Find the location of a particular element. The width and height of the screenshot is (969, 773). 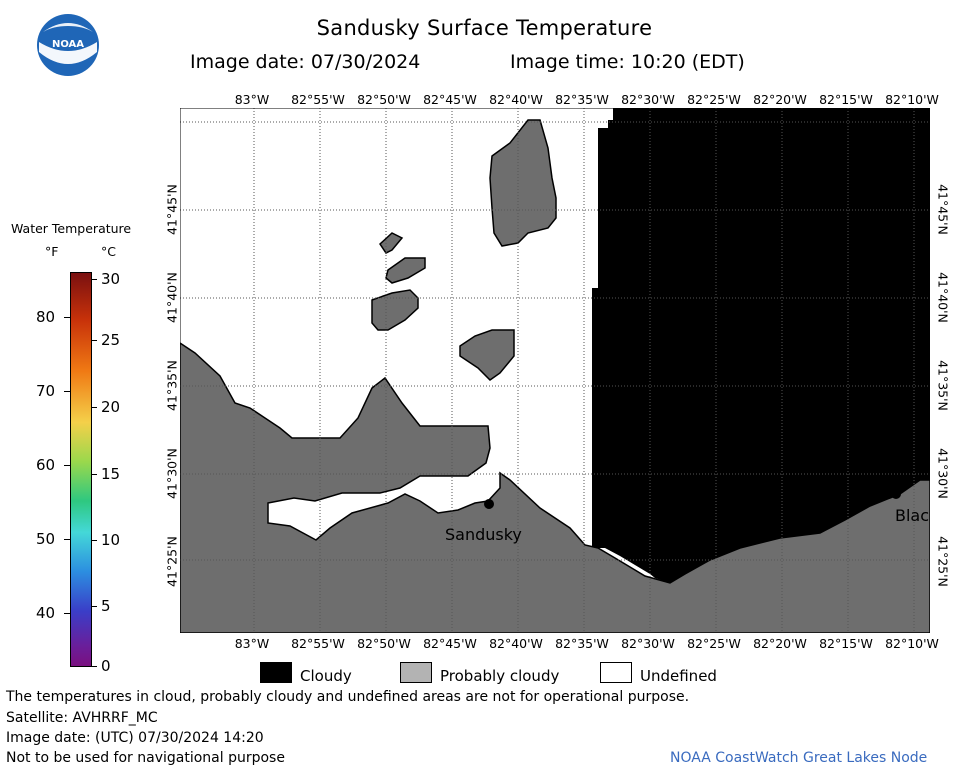

c-tick-label: 0 is located at coordinates (106, 666).